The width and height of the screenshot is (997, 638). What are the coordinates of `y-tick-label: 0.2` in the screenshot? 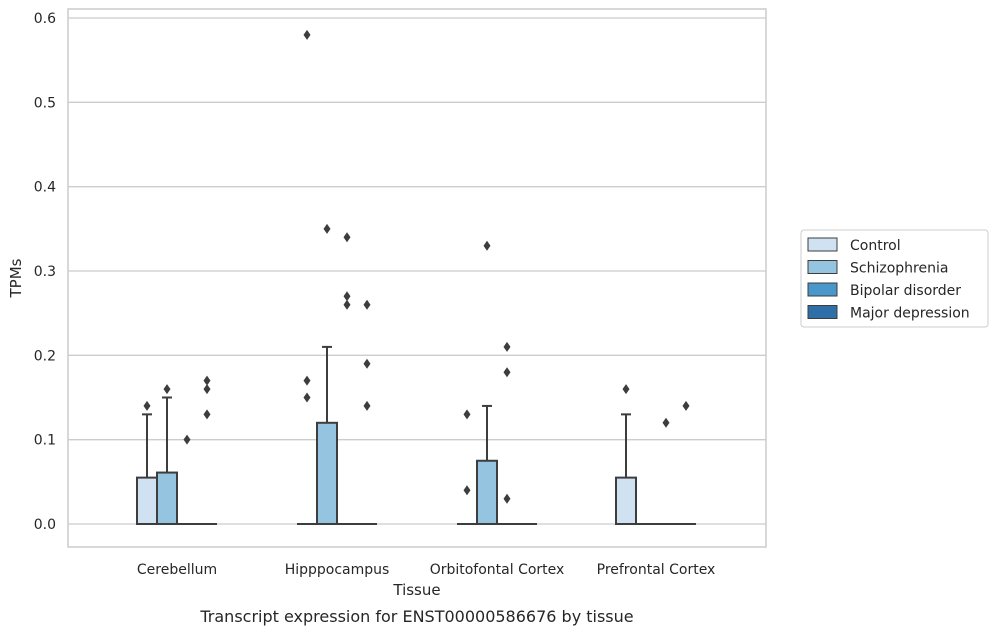 It's located at (45, 356).